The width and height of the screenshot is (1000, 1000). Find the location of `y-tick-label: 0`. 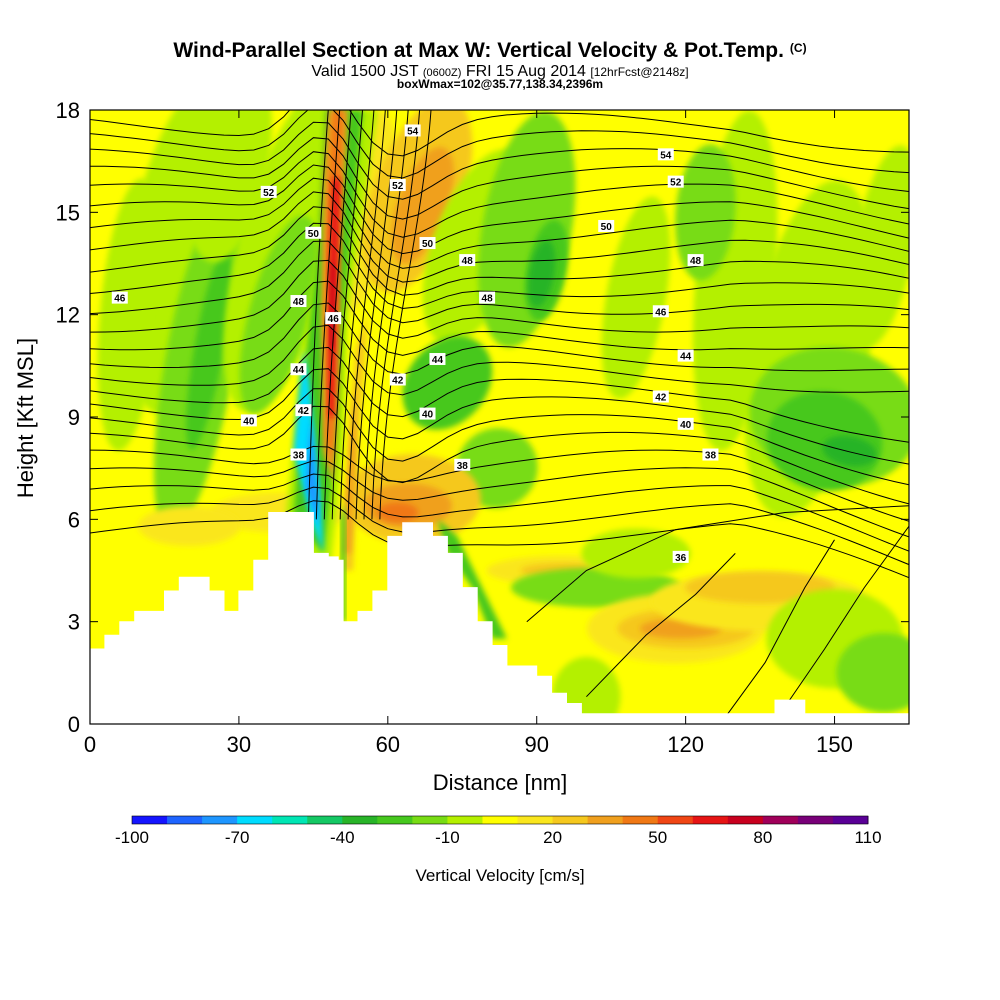

y-tick-label: 0 is located at coordinates (74, 724).